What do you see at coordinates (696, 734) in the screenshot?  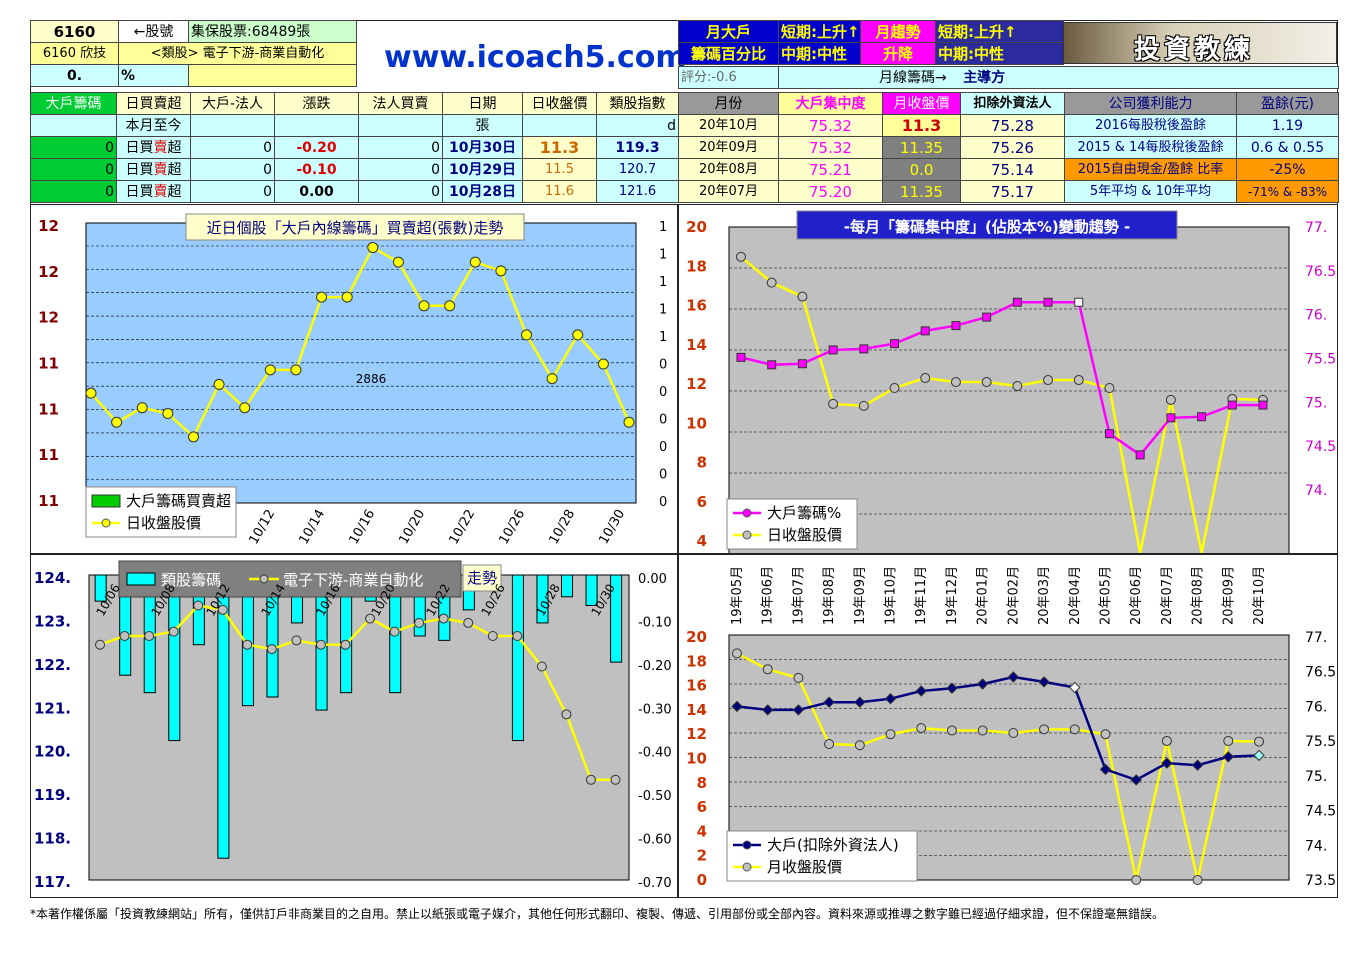 I see `y-tick-left: 12` at bounding box center [696, 734].